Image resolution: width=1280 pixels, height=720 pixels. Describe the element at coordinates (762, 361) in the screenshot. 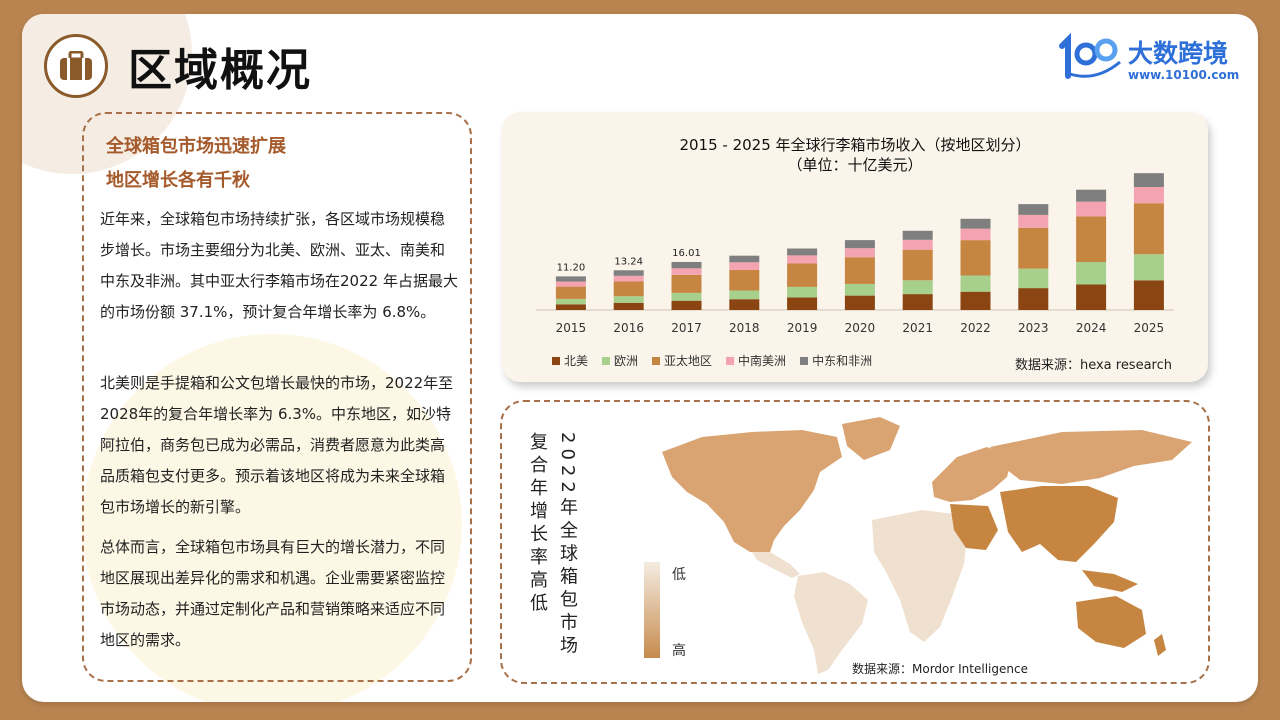

I see `legend-label: 中南美洲` at that location.